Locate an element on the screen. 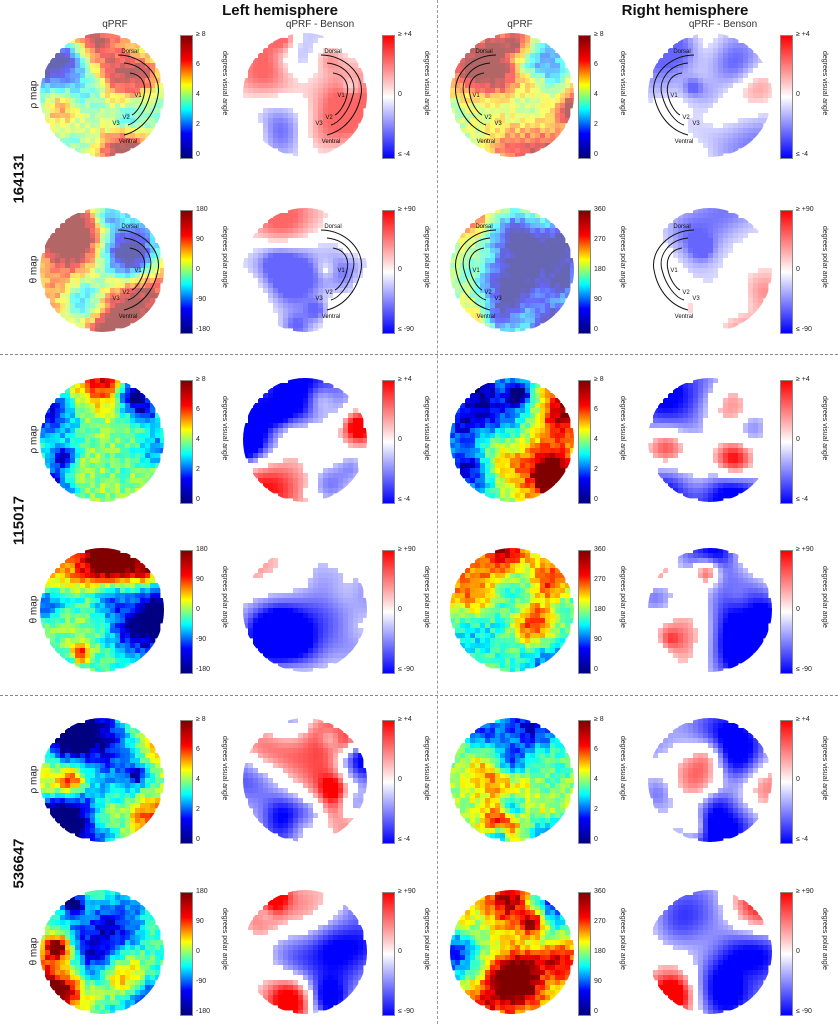 This screenshot has height=1024, width=838. subject-label-3: 536647 is located at coordinates (19, 863).